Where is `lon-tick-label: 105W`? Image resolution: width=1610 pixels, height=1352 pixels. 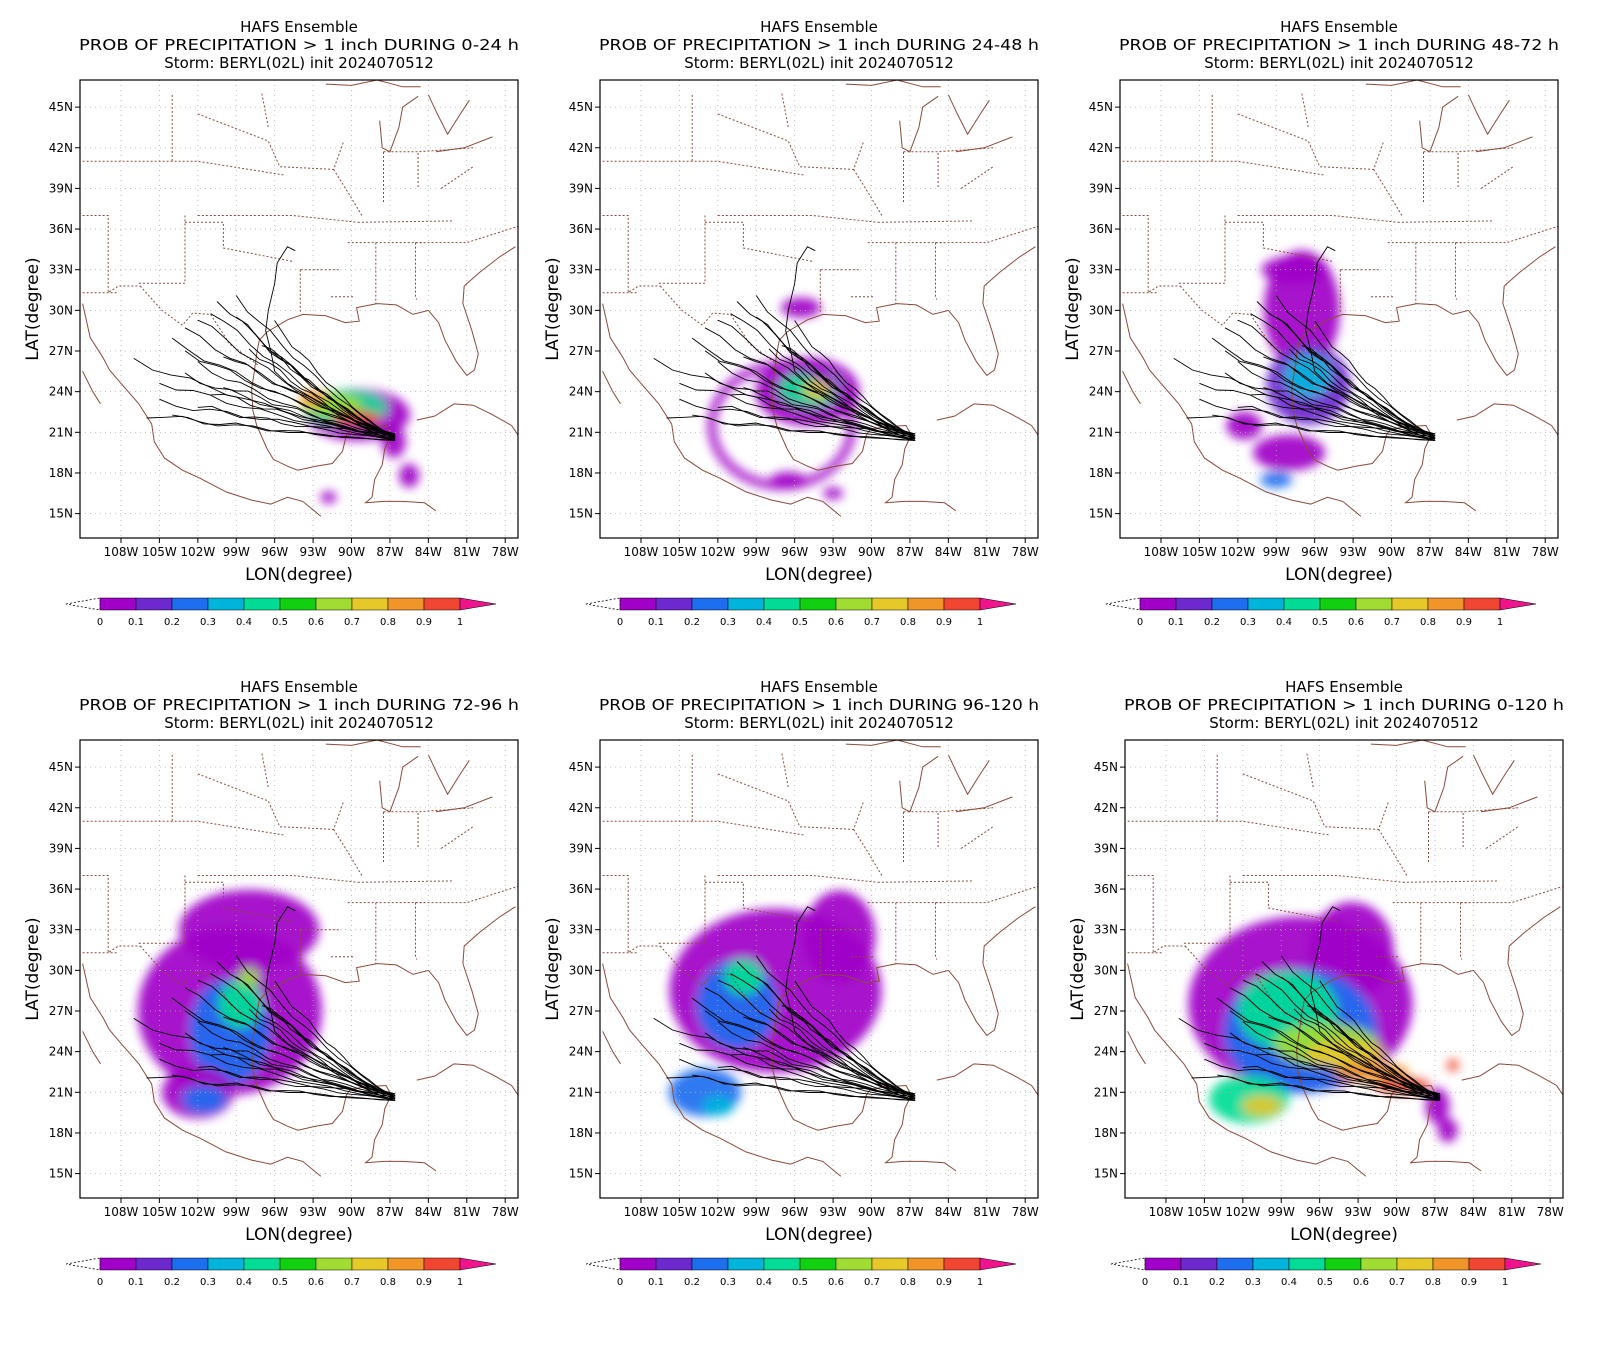 lon-tick-label: 105W is located at coordinates (1204, 1212).